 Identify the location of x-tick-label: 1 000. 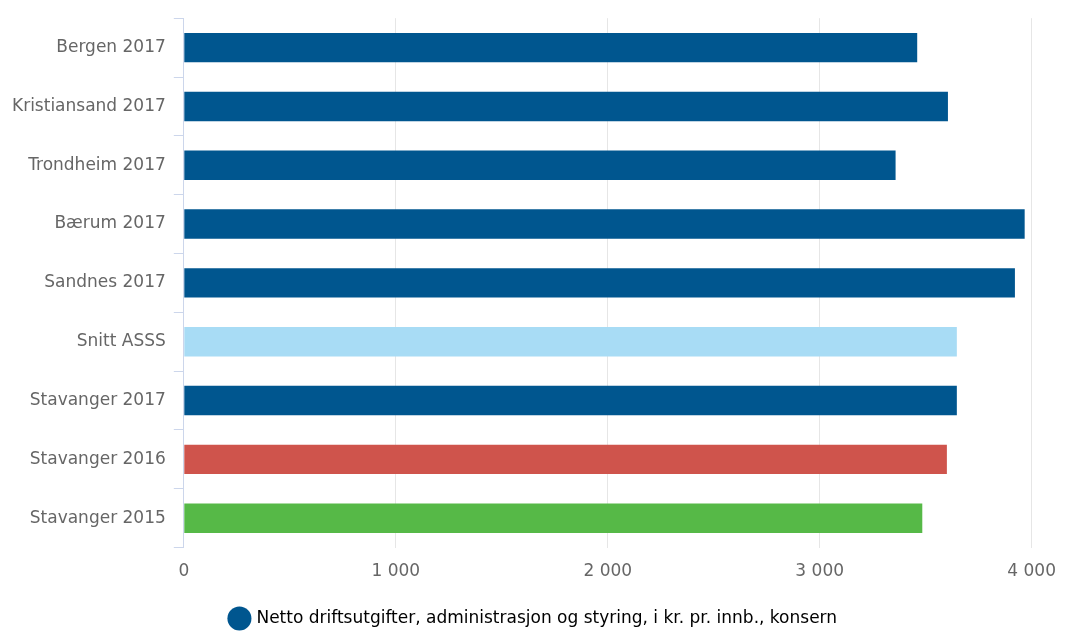
(396, 570).